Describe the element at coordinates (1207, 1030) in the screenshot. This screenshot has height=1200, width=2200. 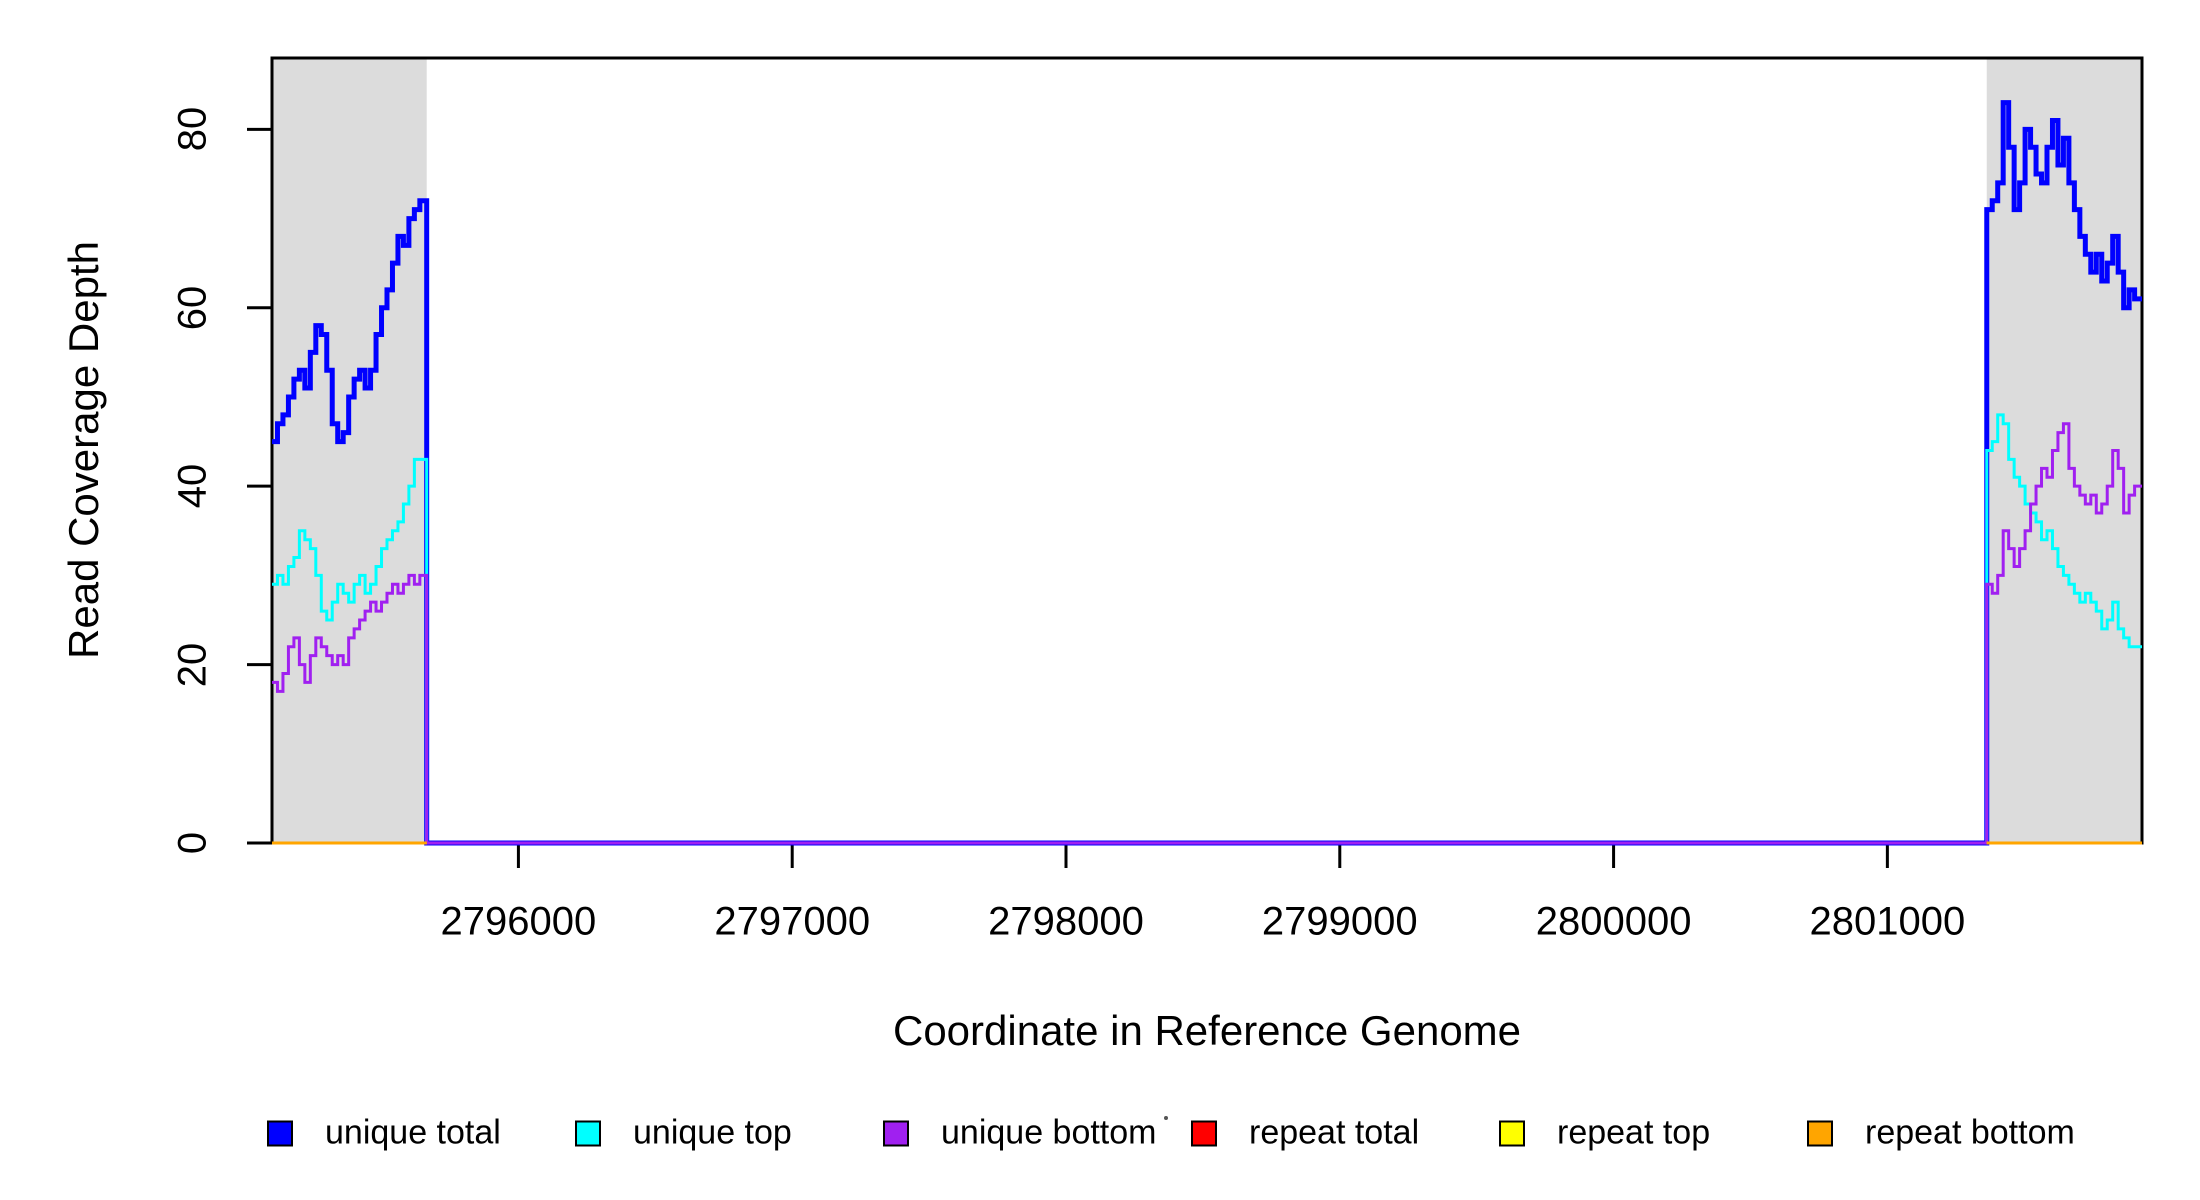
I see `x-axis-title: Coordinate in Reference Genome` at that location.